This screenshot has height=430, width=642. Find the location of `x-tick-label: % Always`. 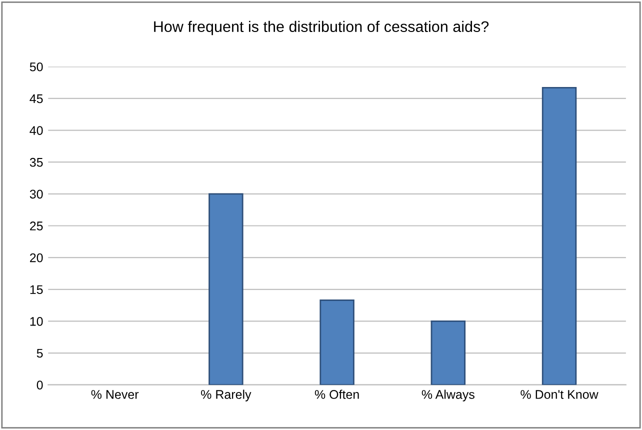

x-tick-label: % Always is located at coordinates (448, 396).